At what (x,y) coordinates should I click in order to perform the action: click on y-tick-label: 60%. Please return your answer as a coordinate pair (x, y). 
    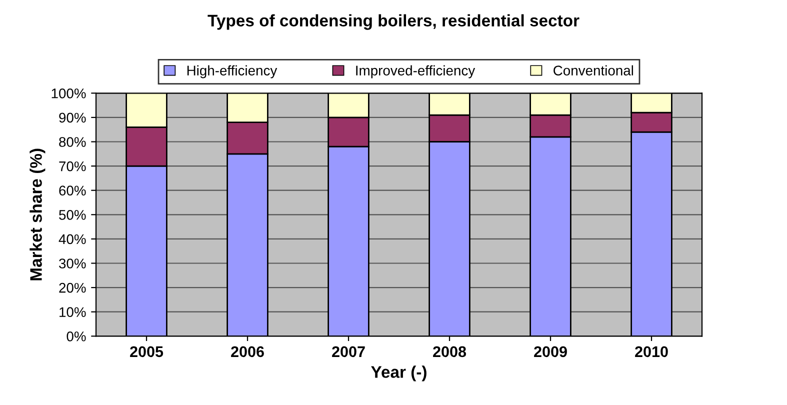
    Looking at the image, I should click on (72, 191).